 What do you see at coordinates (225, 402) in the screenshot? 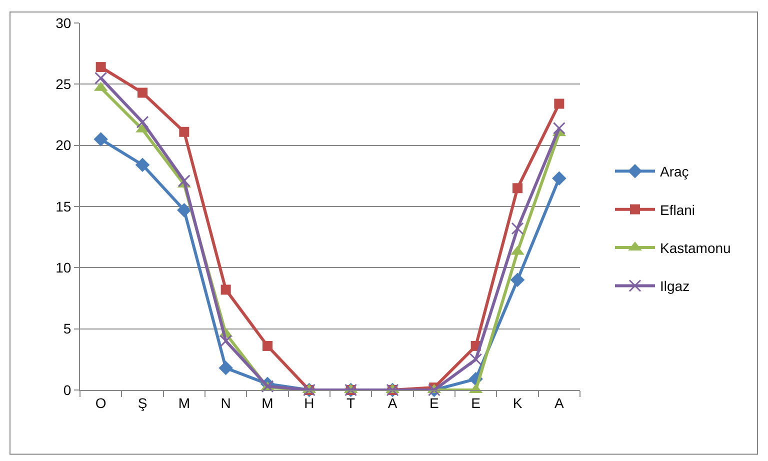
I see `x-tick-label: N` at bounding box center [225, 402].